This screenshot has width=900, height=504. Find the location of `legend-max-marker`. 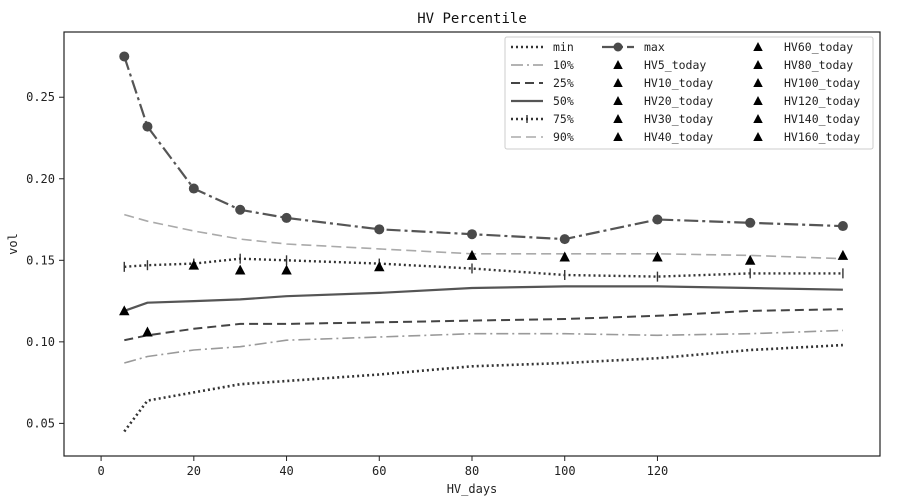

legend-max-marker is located at coordinates (618, 47).